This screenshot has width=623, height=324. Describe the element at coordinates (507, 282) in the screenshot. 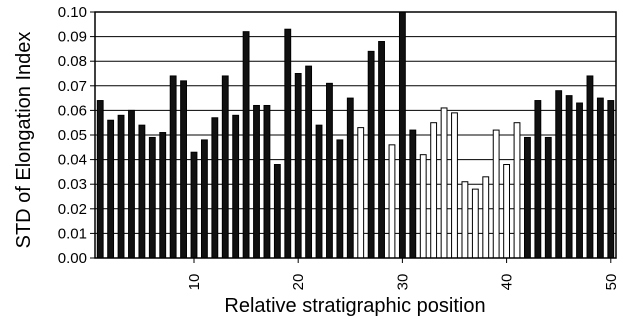

I see `x-tick-label: 40` at that location.